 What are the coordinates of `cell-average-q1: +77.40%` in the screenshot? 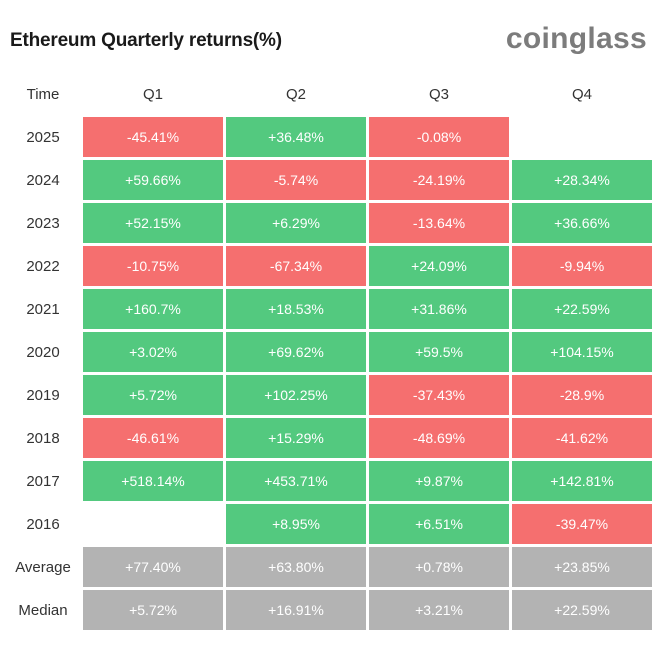 It's located at (153, 567).